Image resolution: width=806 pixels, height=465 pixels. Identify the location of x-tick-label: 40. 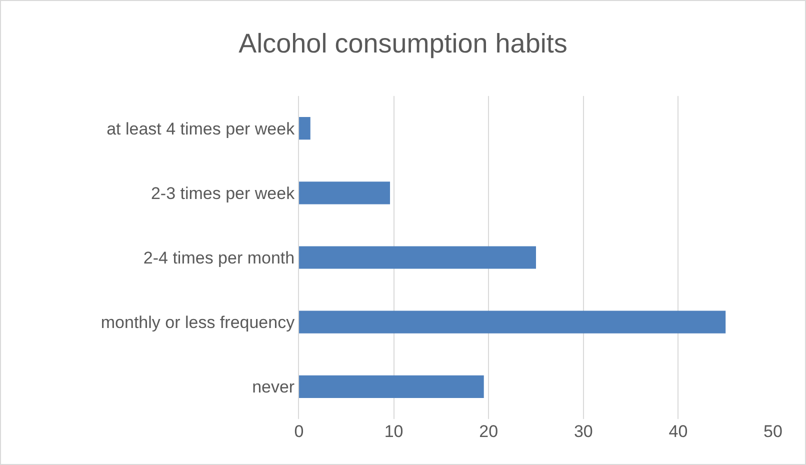
(678, 431).